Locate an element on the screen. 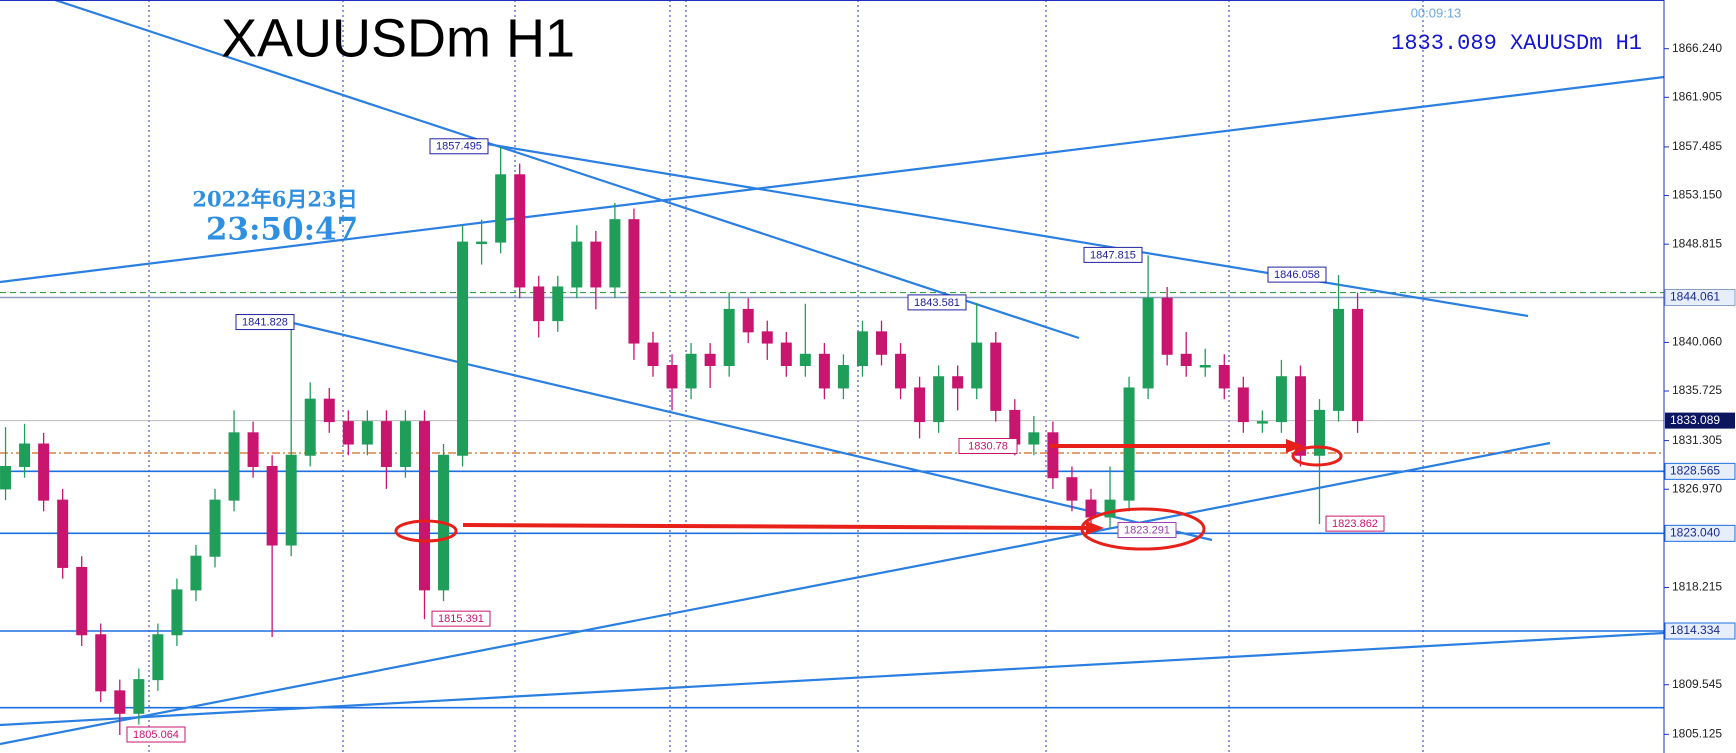  price-annotation: 1815.391 is located at coordinates (461, 619).